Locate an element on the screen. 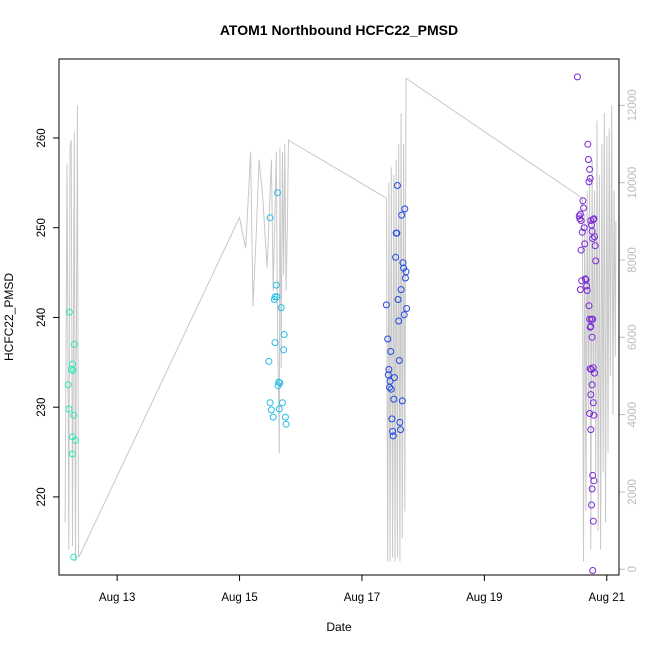 This screenshot has height=650, width=650. y-axis-right: 0 2000 4000 6000 8000 10000 12000 is located at coordinates (629, 330).